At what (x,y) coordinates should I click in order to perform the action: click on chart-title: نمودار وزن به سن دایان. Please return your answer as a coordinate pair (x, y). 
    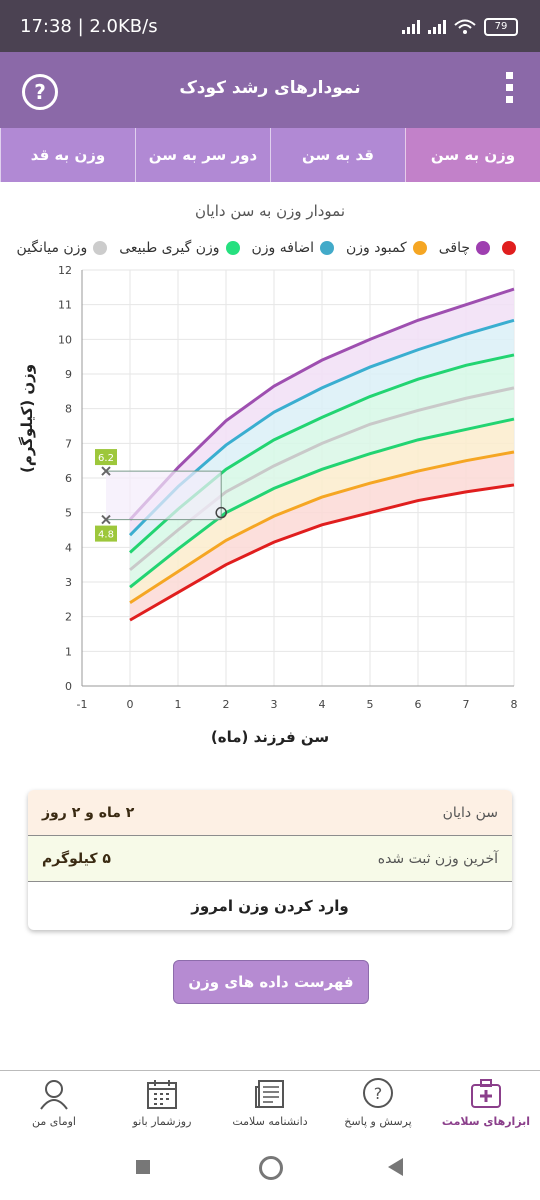
    Looking at the image, I should click on (270, 211).